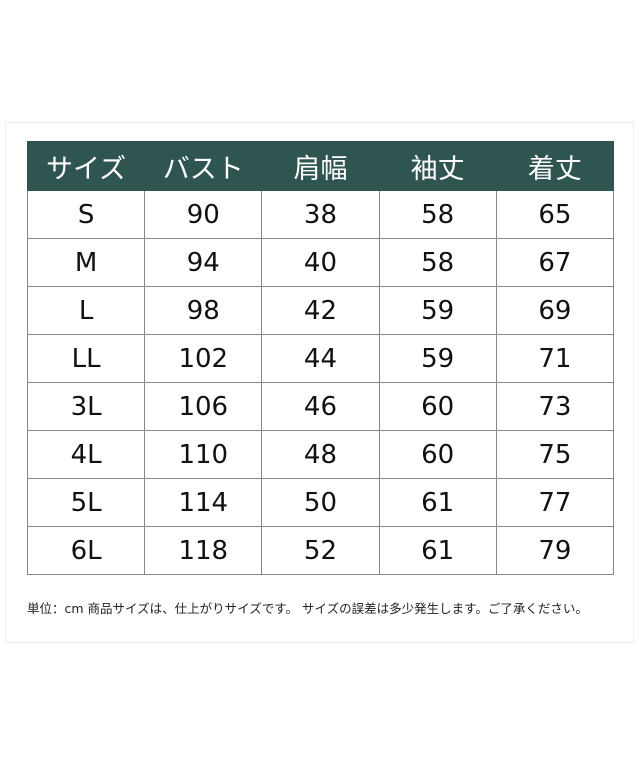 Image resolution: width=640 pixels, height=768 pixels. I want to click on table-cell: 6L, so click(86, 550).